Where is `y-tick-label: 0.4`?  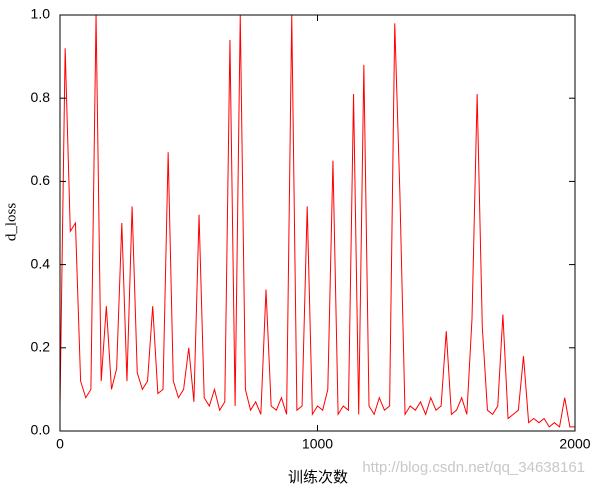 y-tick-label: 0.4 is located at coordinates (41, 263).